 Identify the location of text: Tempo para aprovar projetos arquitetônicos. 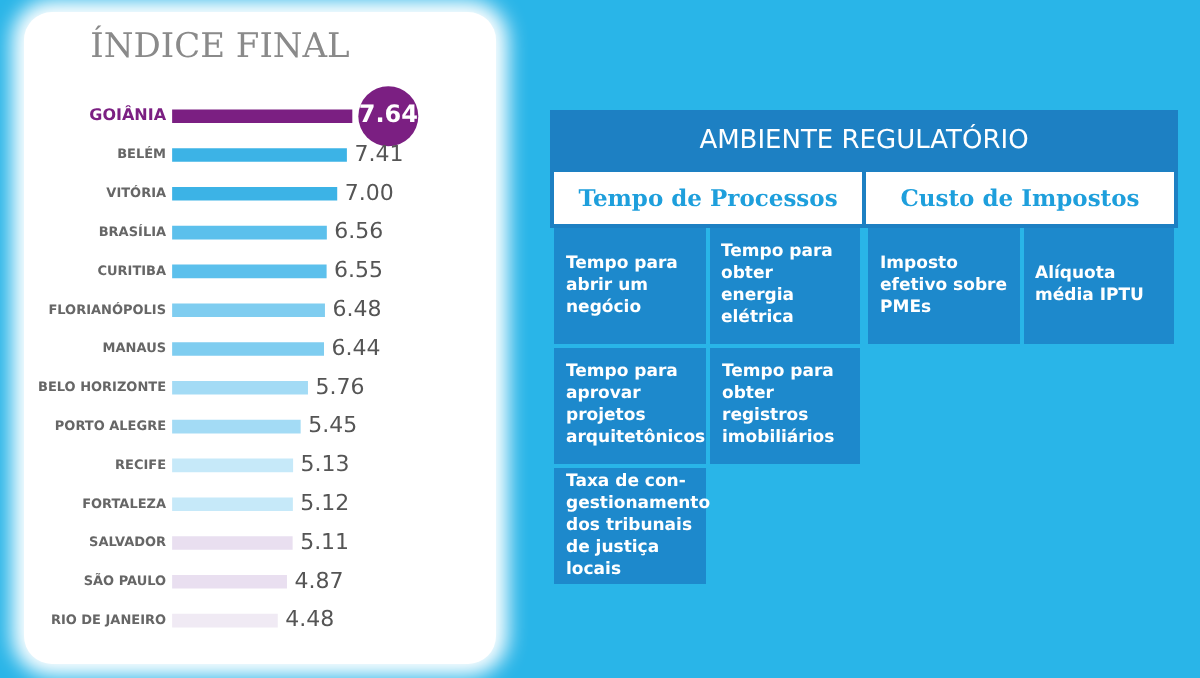
(636, 405).